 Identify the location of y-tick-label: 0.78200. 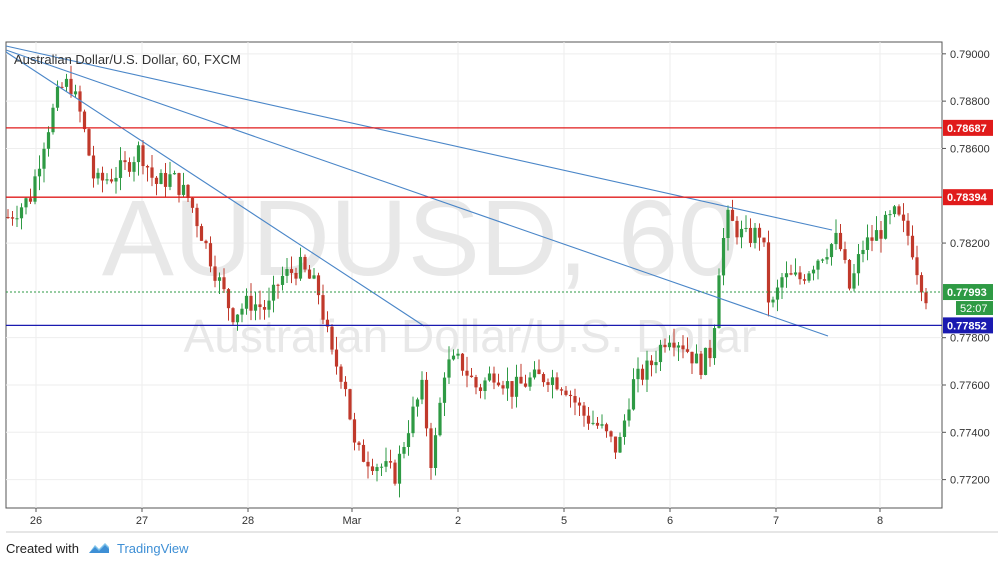
(970, 244).